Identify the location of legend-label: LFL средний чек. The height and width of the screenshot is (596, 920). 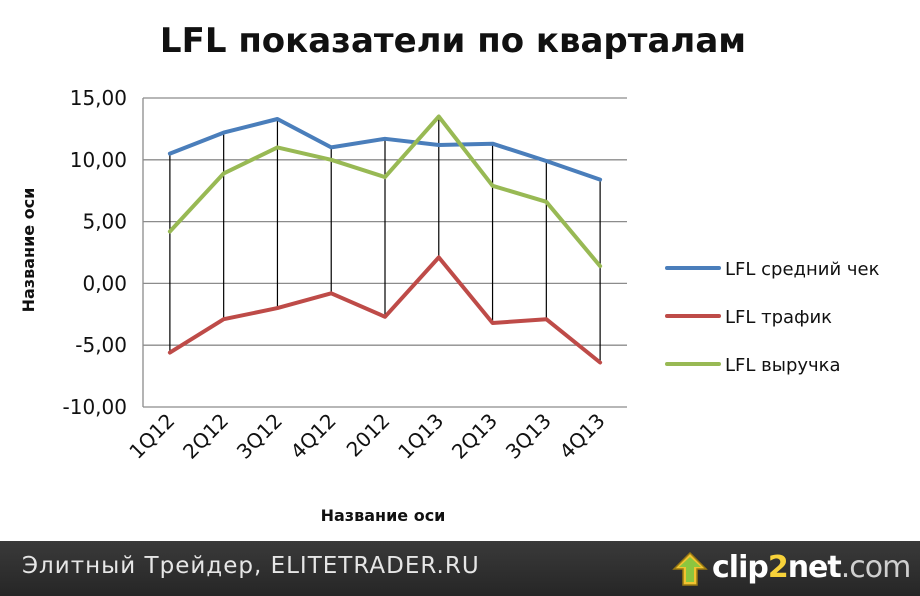
(802, 269).